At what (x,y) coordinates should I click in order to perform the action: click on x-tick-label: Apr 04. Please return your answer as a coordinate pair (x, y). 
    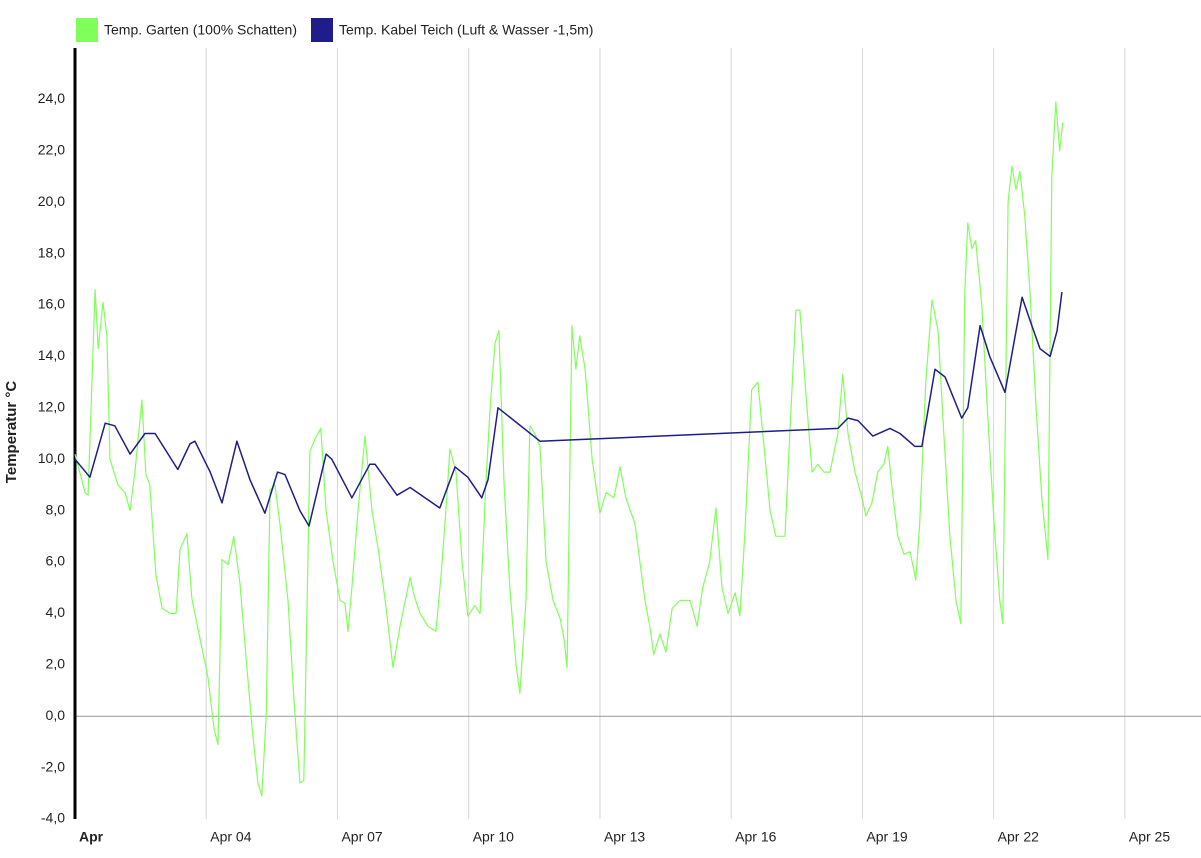
    Looking at the image, I should click on (230, 837).